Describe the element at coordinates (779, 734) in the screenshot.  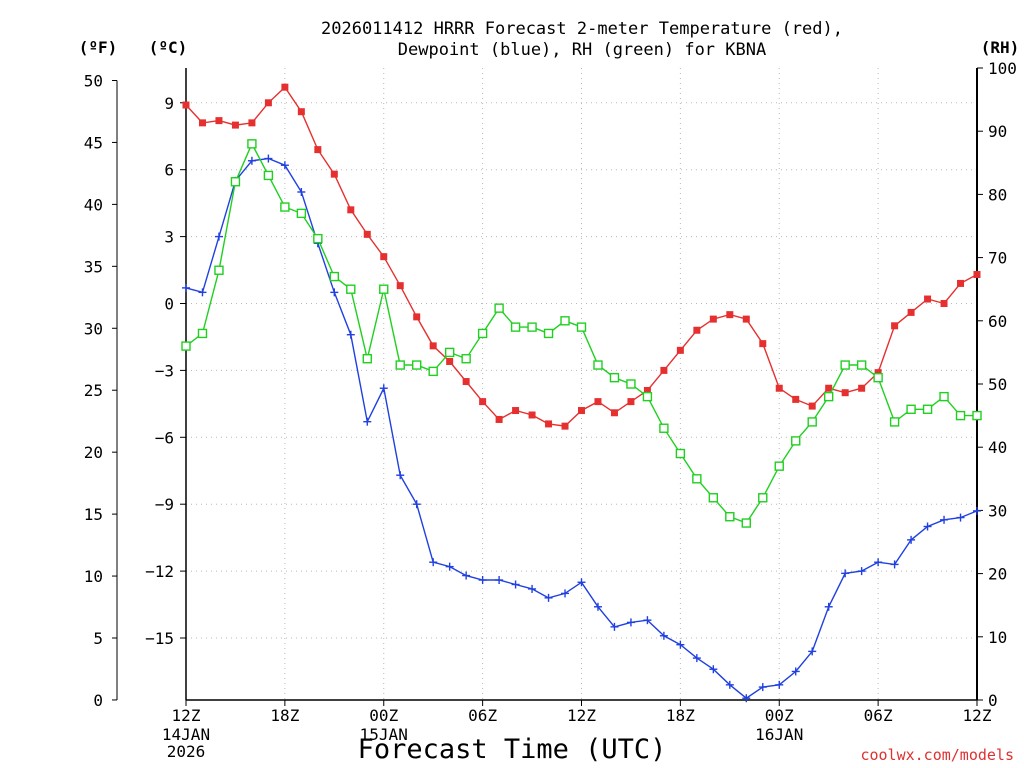
I see `x-tick-date-label: 16JAN` at that location.